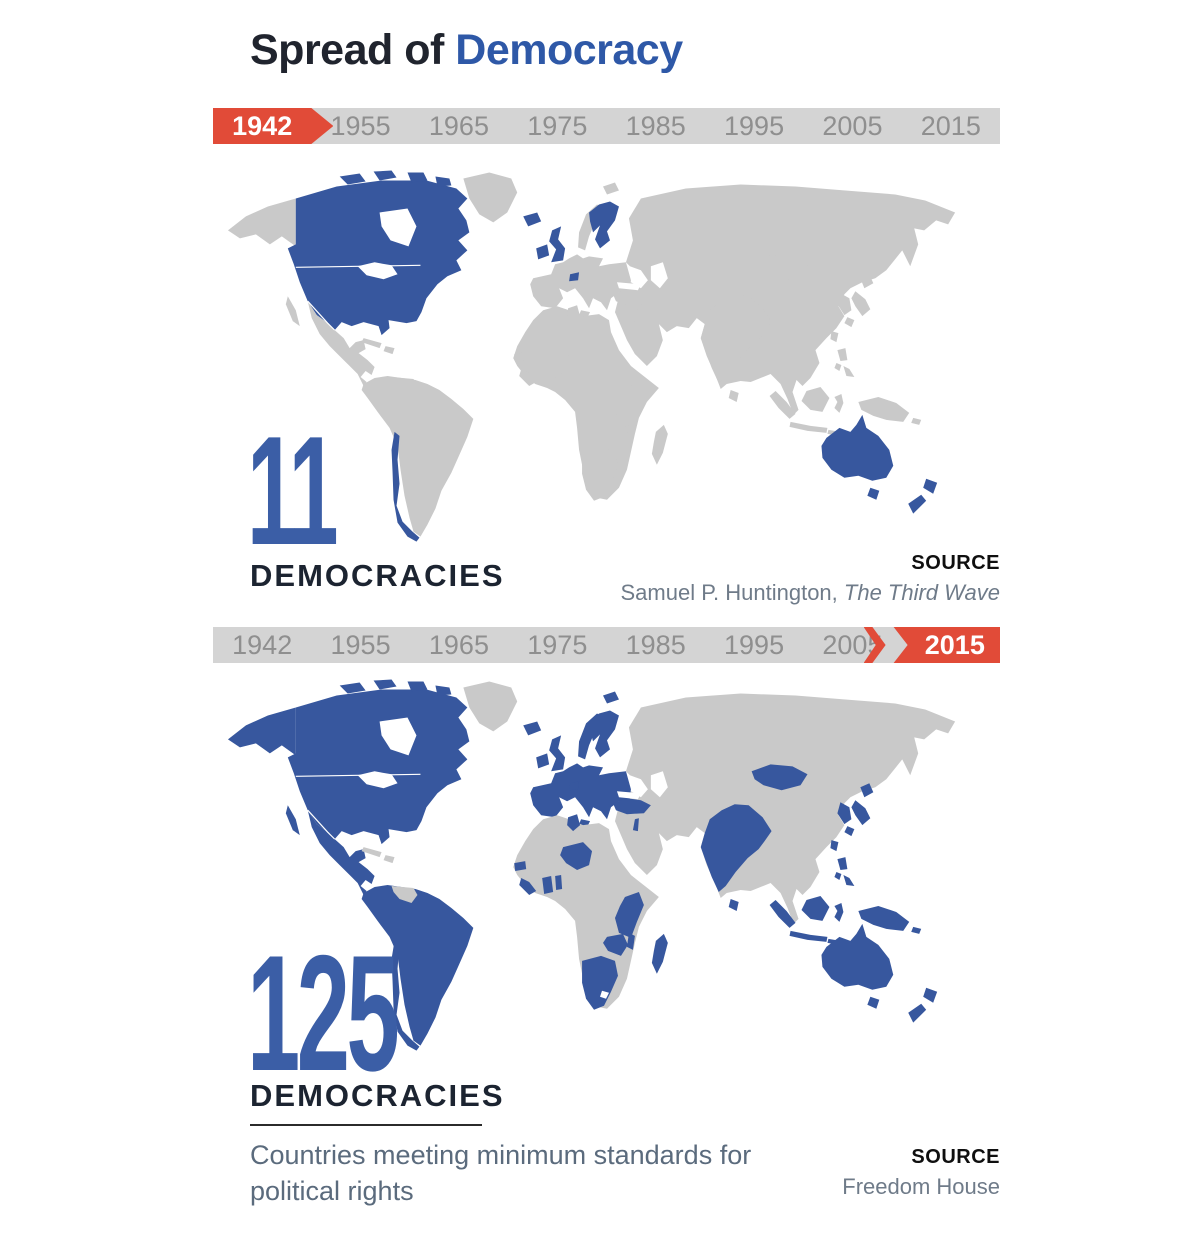 The height and width of the screenshot is (1236, 1200). Describe the element at coordinates (273, 126) in the screenshot. I see `timeline-active-year-marker: 1942` at that location.